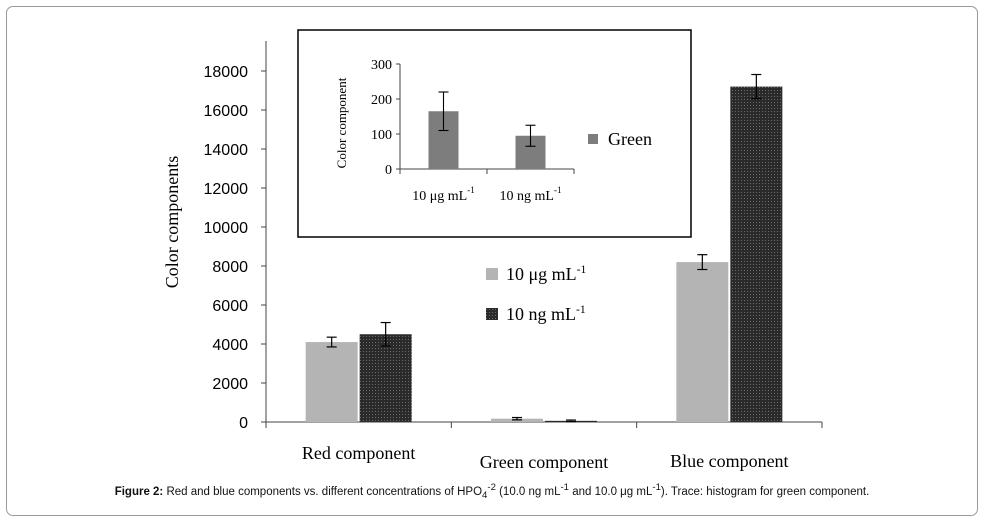 The image size is (984, 524). What do you see at coordinates (230, 267) in the screenshot?
I see `y-tick-label: 8000` at bounding box center [230, 267].